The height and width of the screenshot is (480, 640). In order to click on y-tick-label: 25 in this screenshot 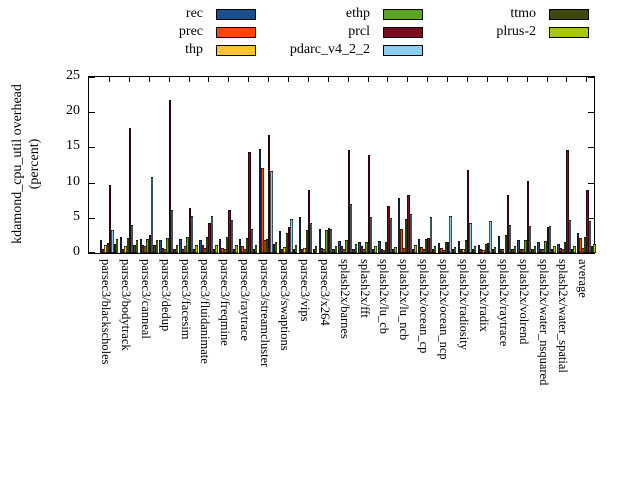, I will do `click(73, 75)`.